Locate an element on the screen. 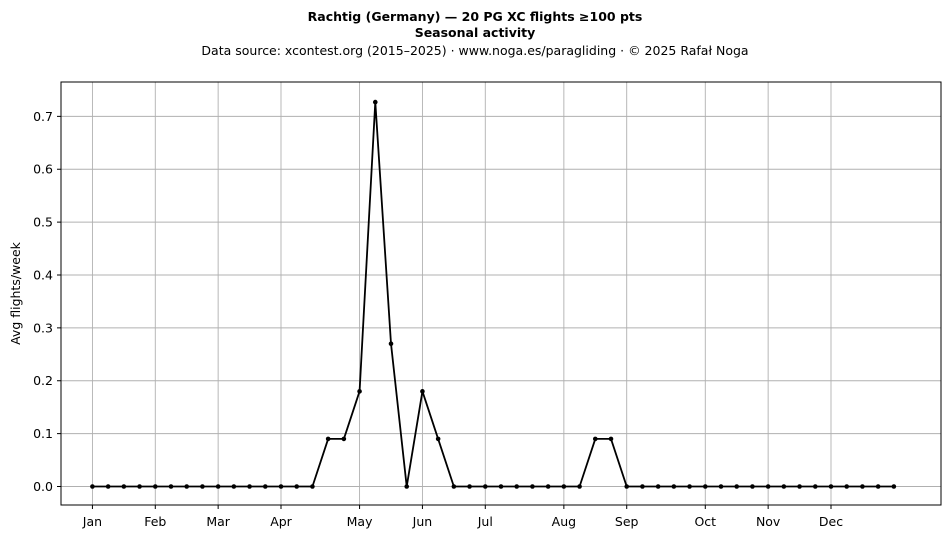 The height and width of the screenshot is (539, 950). y-tick-label: 0.3 is located at coordinates (43, 327).